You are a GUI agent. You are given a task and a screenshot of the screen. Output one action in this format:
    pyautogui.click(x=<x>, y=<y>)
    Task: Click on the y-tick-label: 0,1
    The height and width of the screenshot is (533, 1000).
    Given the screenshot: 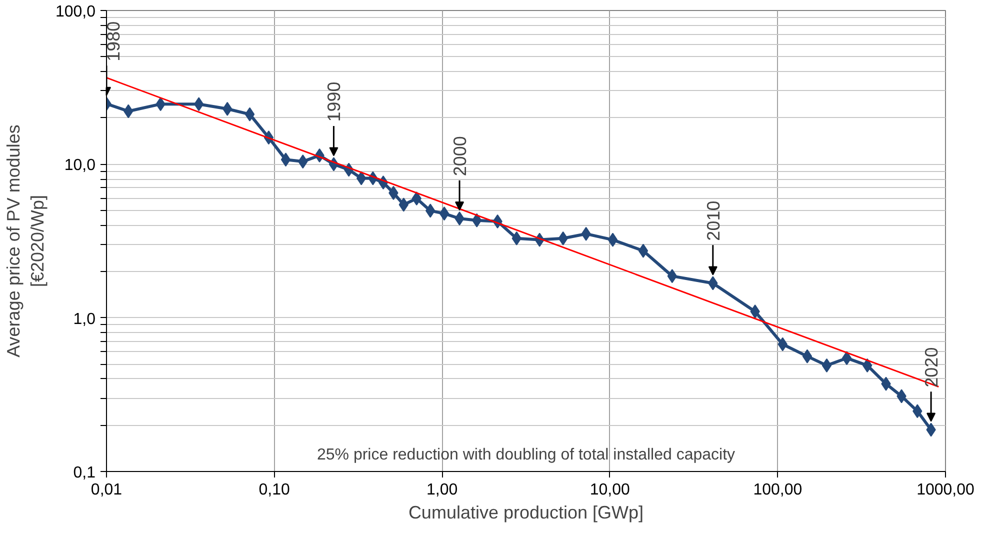 What is the action you would take?
    pyautogui.click(x=84, y=473)
    